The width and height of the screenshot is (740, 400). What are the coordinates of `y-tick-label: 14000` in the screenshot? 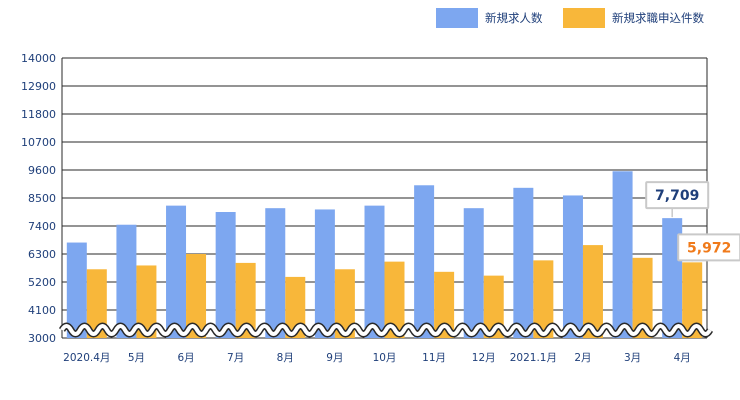 It's located at (38, 58).